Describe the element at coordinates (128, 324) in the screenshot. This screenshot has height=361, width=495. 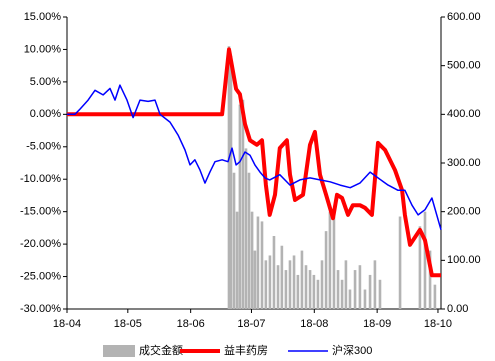
I see `x-tick-label: 18-05` at that location.